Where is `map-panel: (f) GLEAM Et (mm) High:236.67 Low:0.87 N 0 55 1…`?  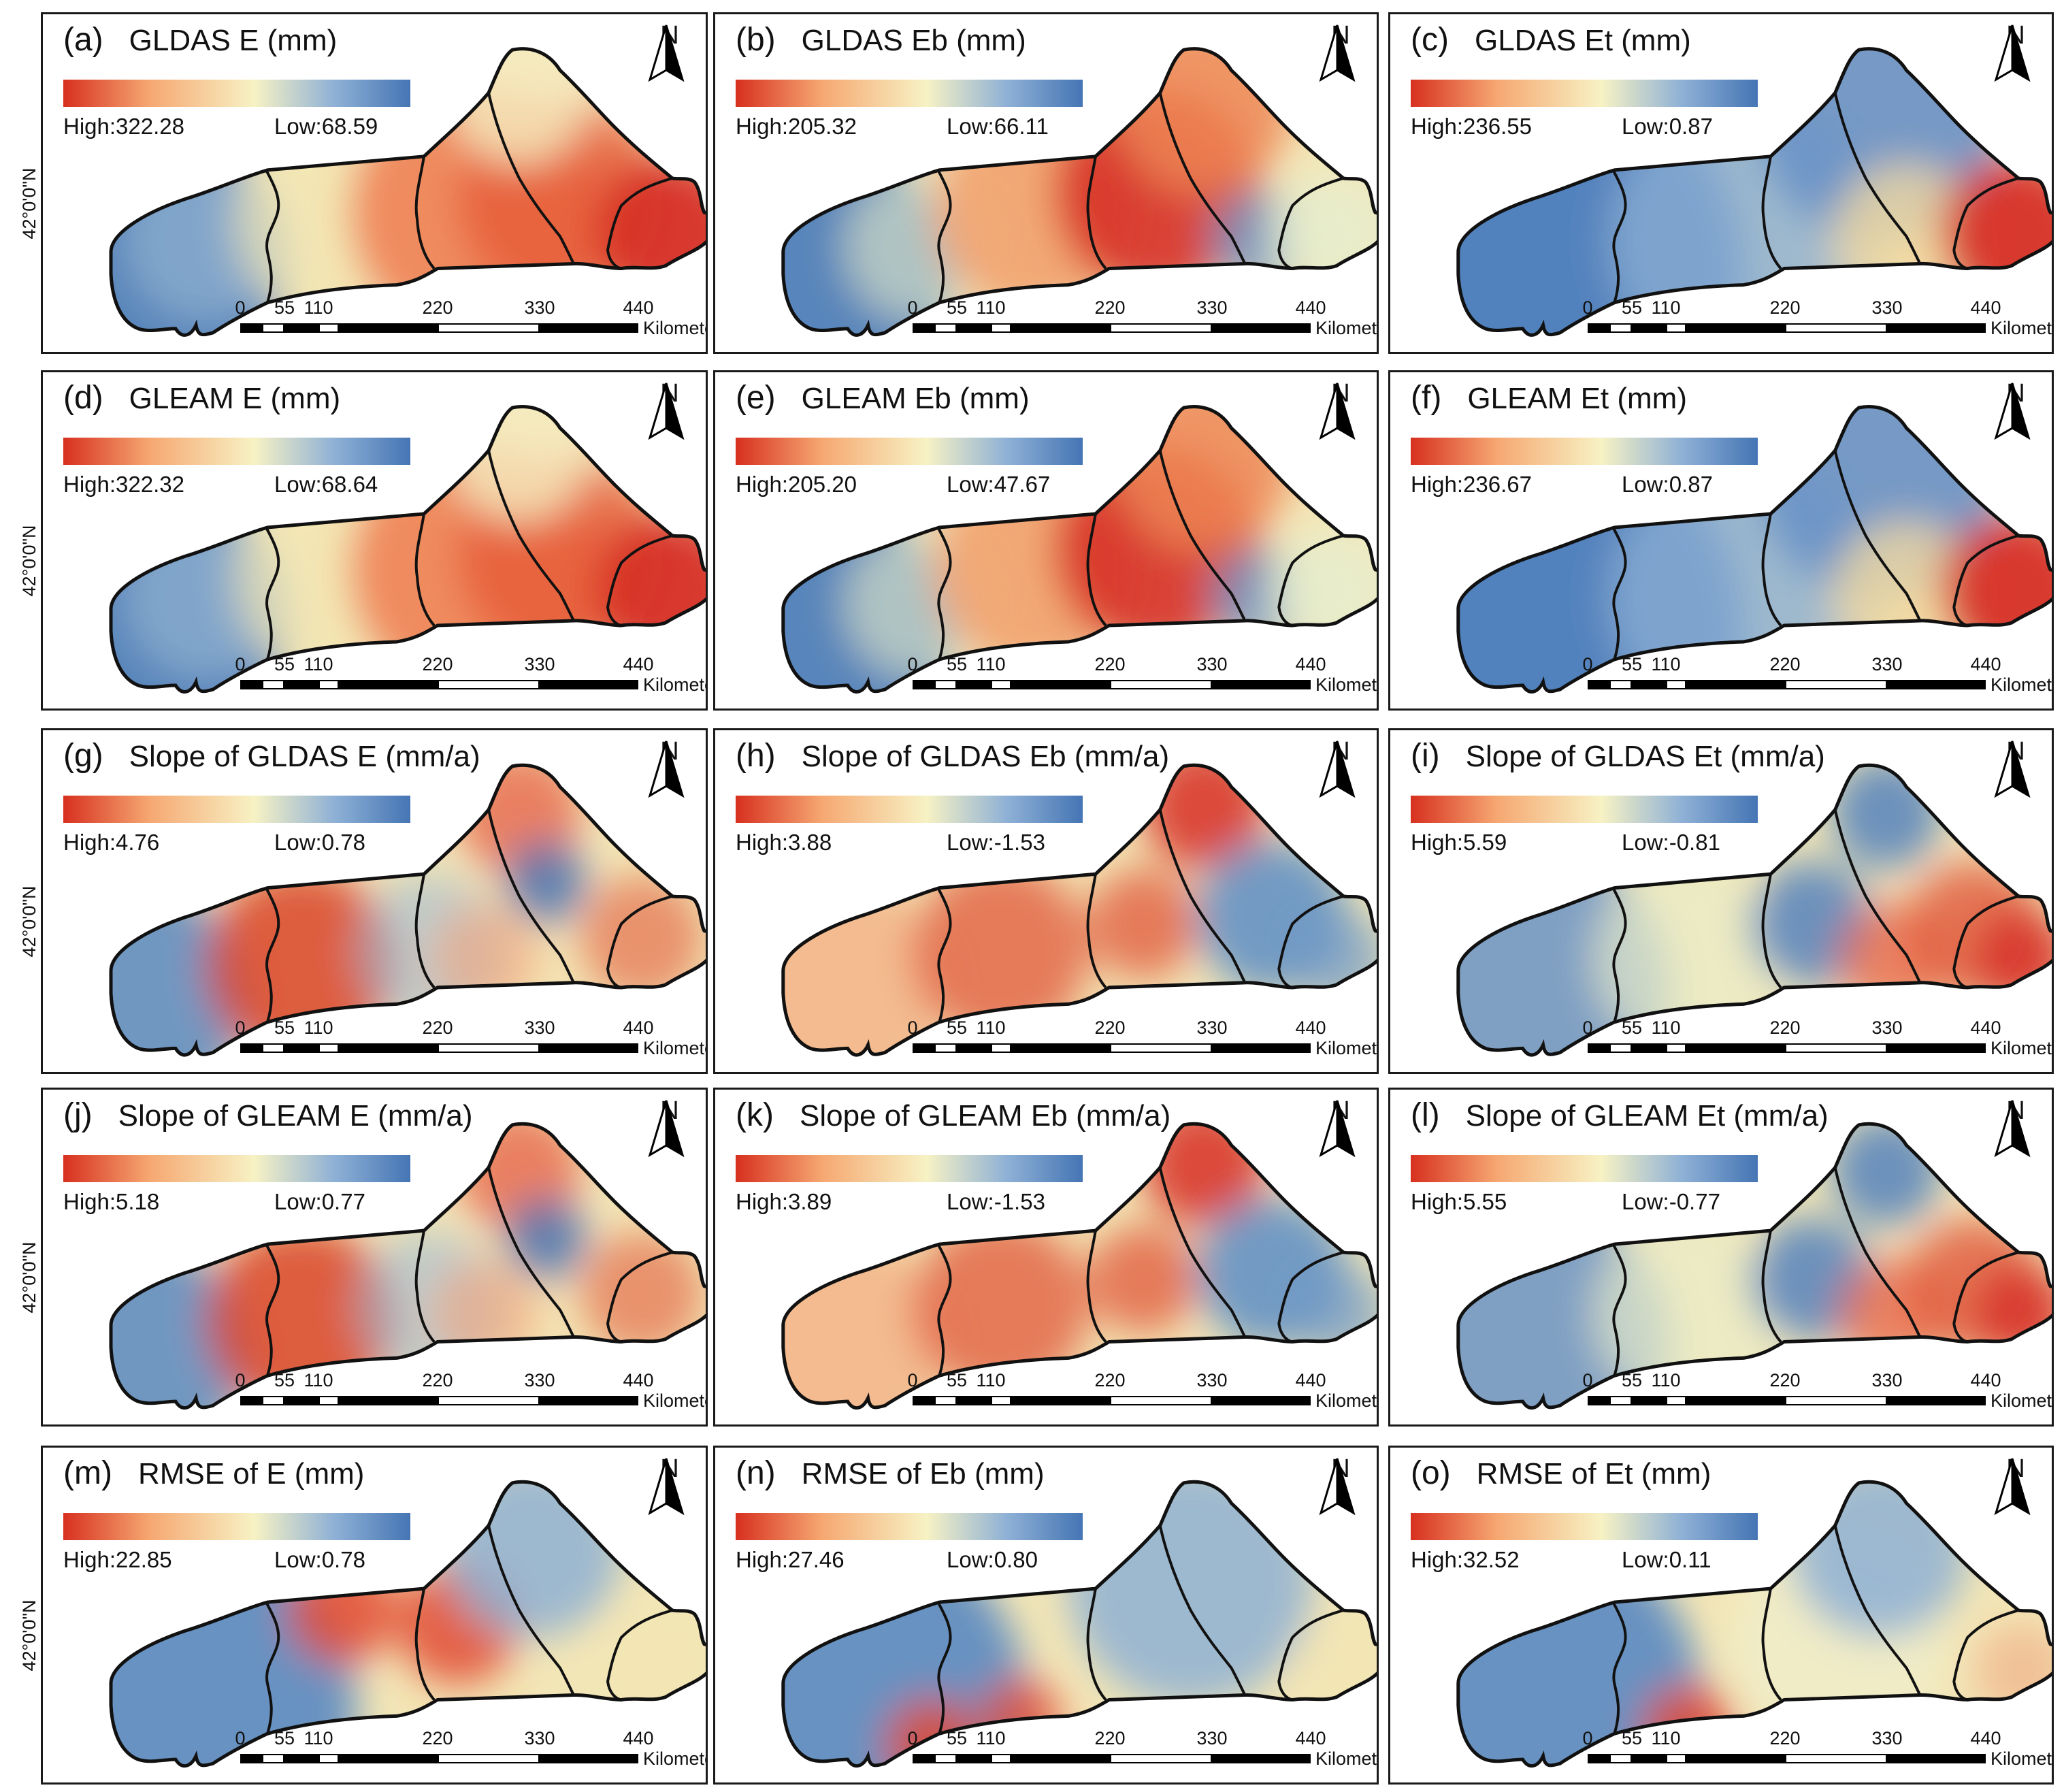 map-panel: (f) GLEAM Et (mm) High:236.67 Low:0.87 N 0 55 1… is located at coordinates (1721, 540).